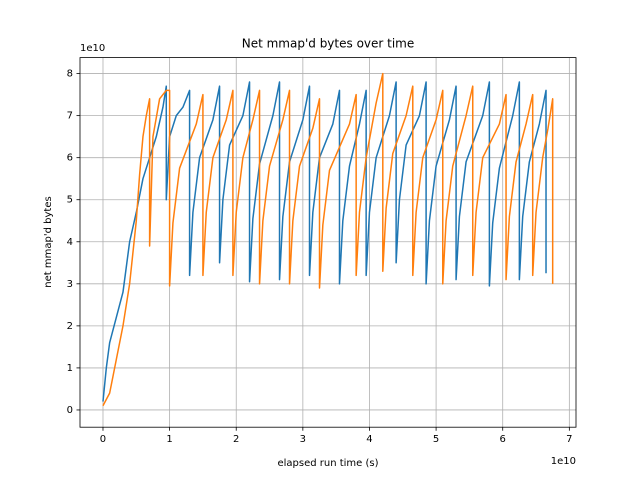  Describe the element at coordinates (70, 410) in the screenshot. I see `y-tick-label: 0` at that location.